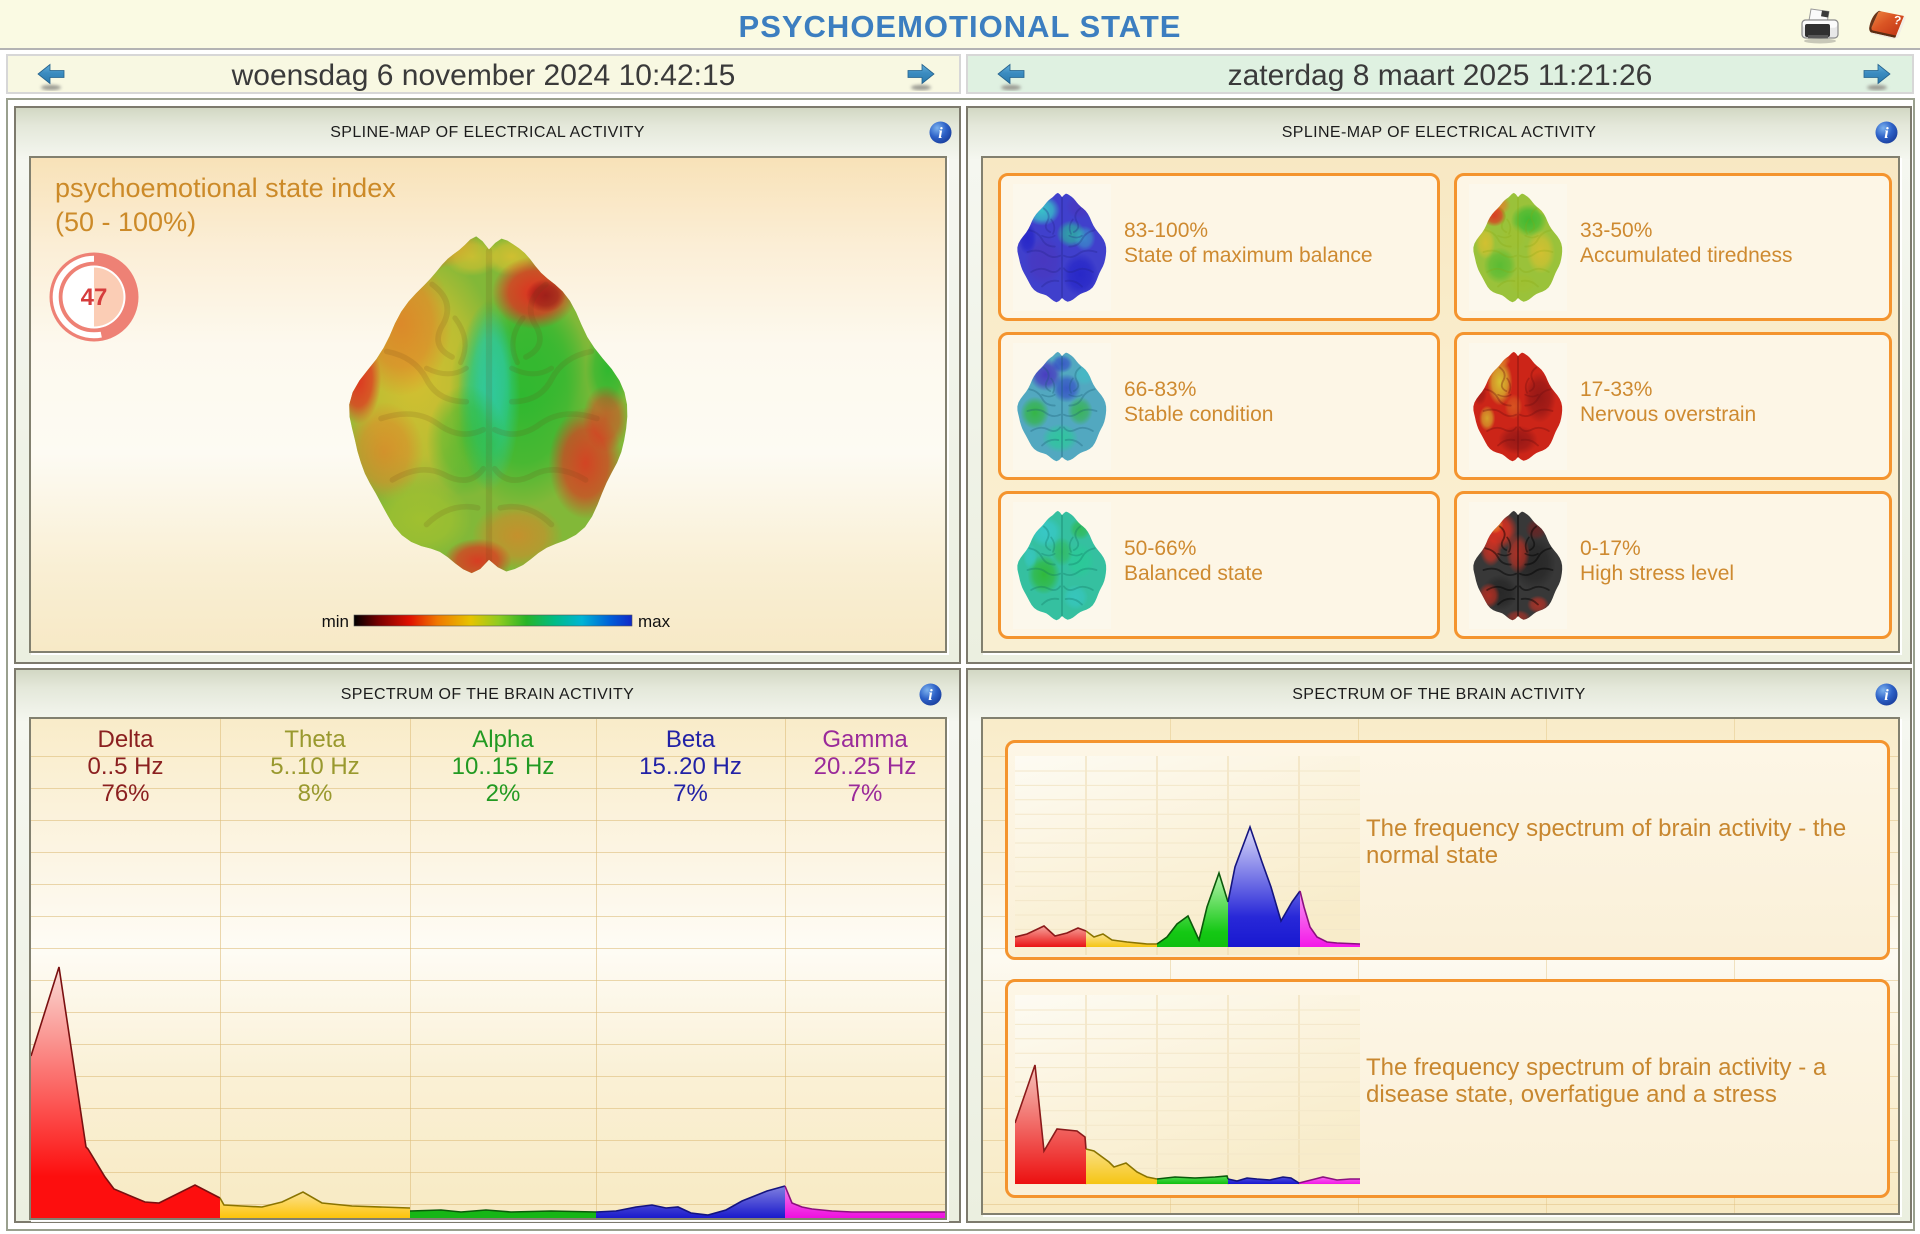 This screenshot has height=1234, width=1920. Describe the element at coordinates (335, 621) in the screenshot. I see `svg-text: min` at that location.